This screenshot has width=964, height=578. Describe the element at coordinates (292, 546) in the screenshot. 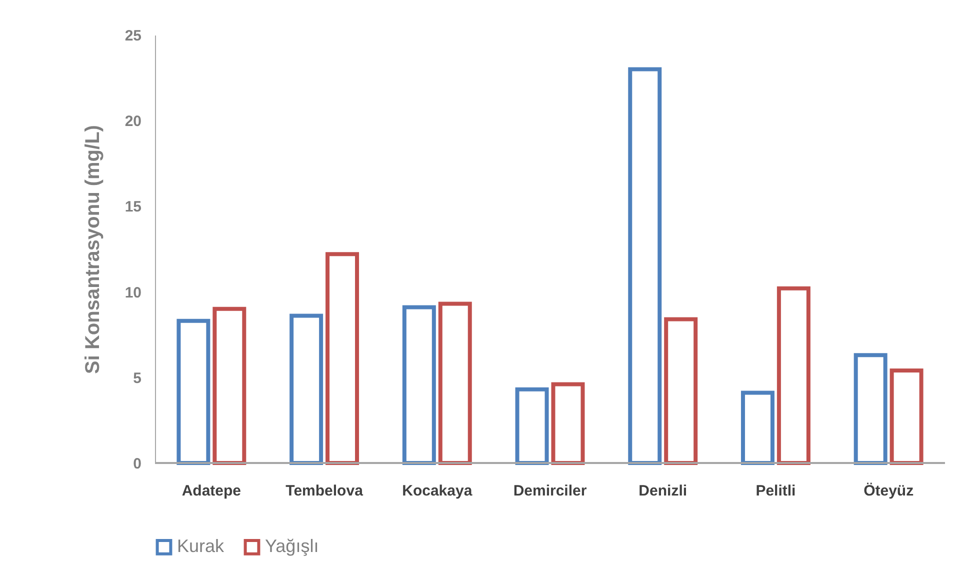

I see `legend-label: Yağışlı` at that location.